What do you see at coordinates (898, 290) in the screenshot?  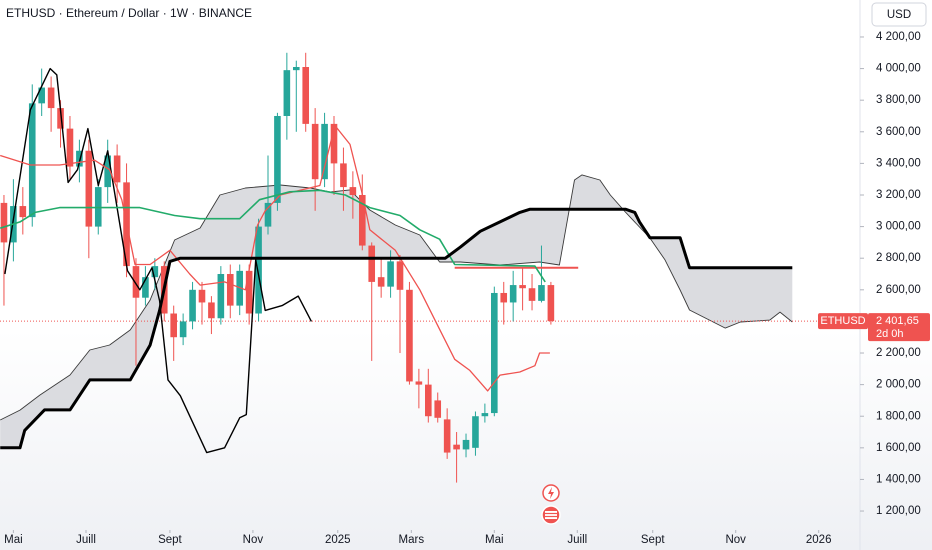 I see `y-tick-label: 2 600,00` at bounding box center [898, 290].